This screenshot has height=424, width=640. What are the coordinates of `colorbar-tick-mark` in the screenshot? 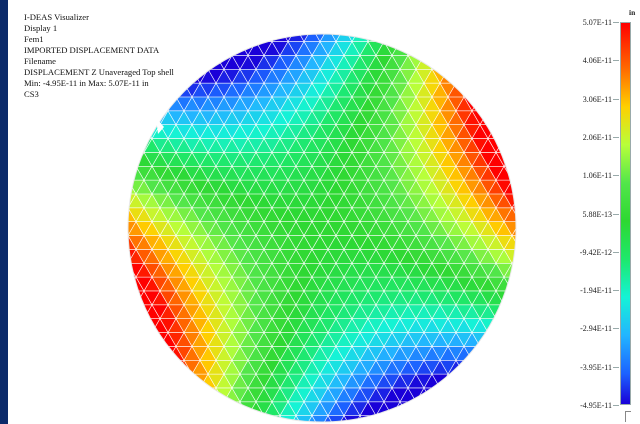 It's located at (616, 291).